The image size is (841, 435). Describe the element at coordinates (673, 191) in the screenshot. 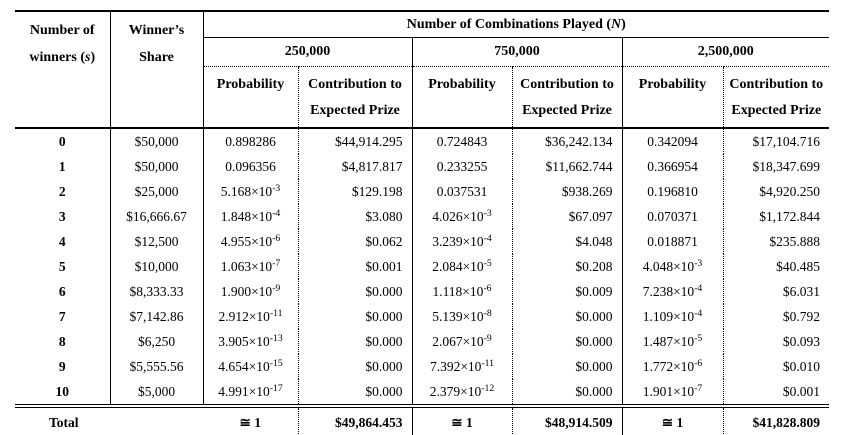

I see `probability-2500k-cell: 0.196810` at that location.